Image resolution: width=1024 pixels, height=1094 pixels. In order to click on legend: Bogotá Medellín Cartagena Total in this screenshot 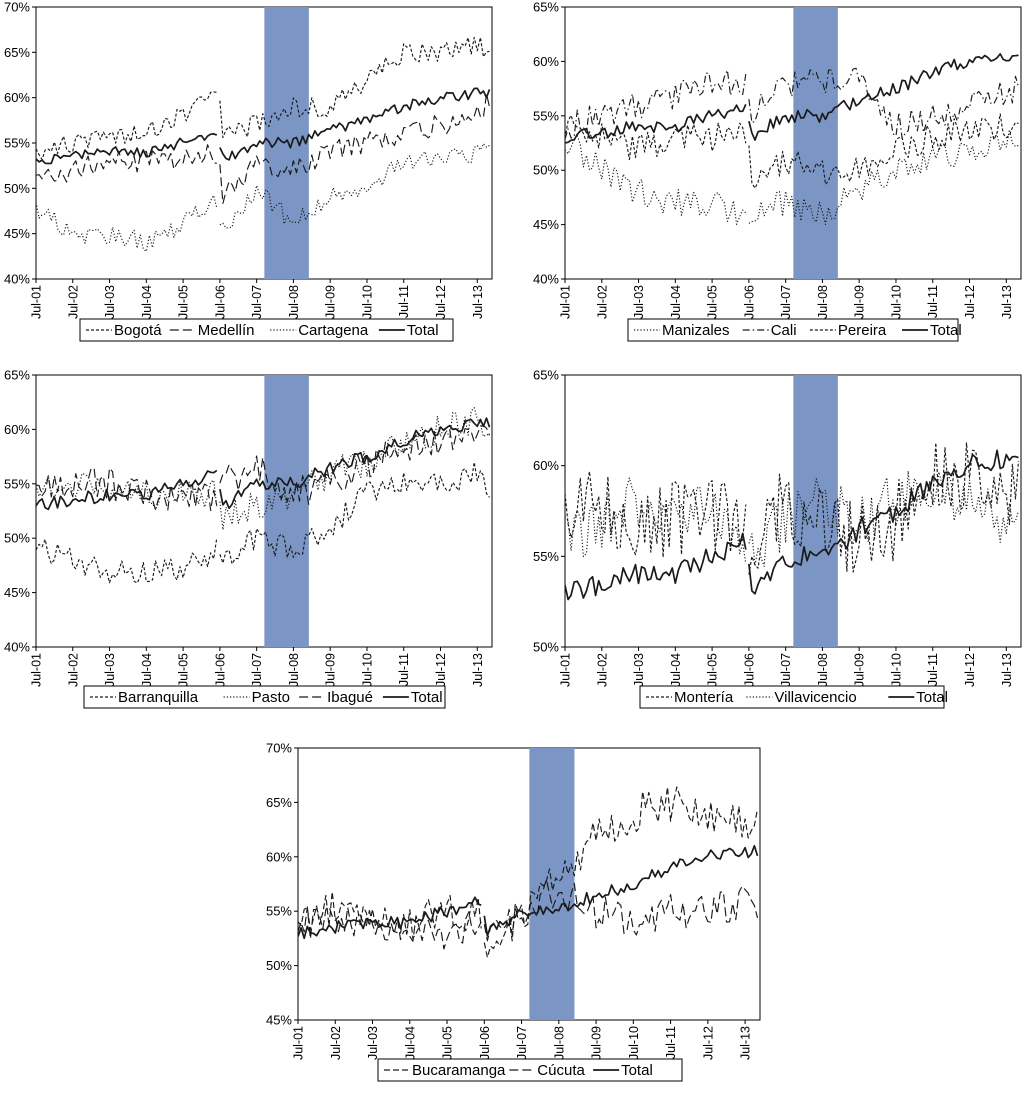, I will do `click(266, 330)`.